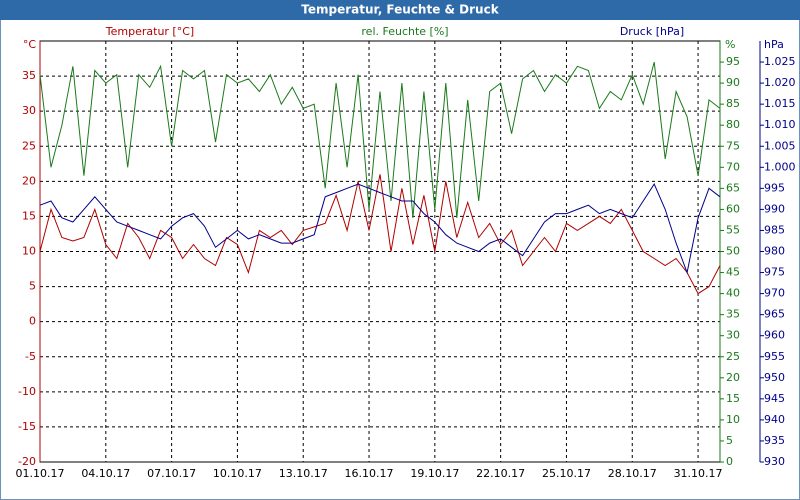 The width and height of the screenshot is (800, 500). Describe the element at coordinates (774, 208) in the screenshot. I see `y3-tick-label: 990` at that location.